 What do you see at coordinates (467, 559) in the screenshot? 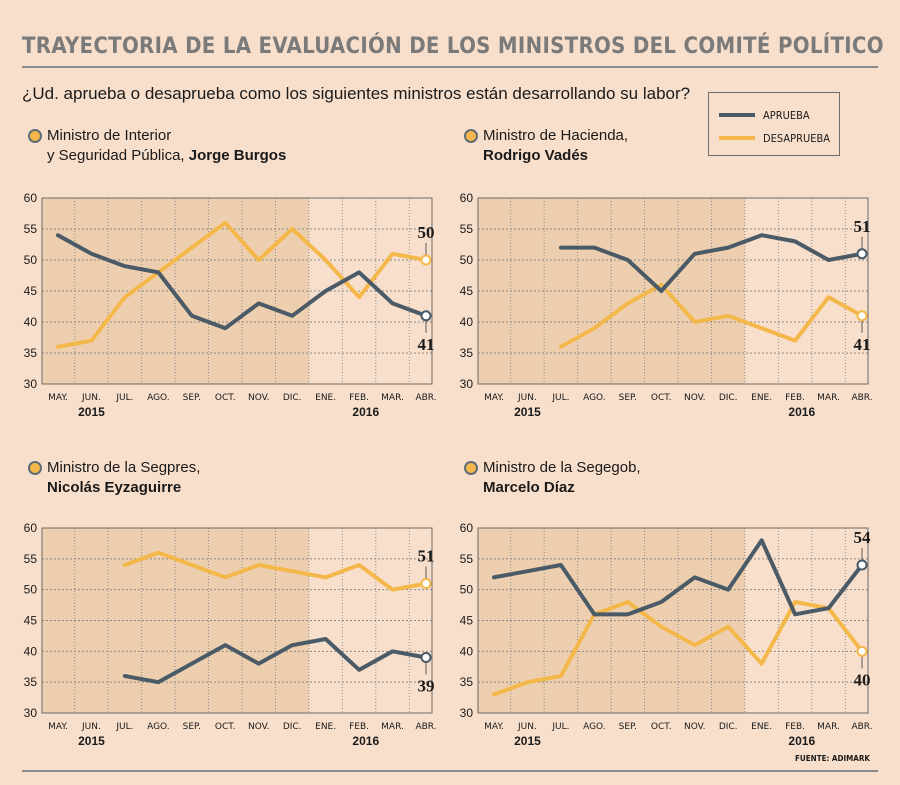
I see `y-tick-label: 55` at bounding box center [467, 559].